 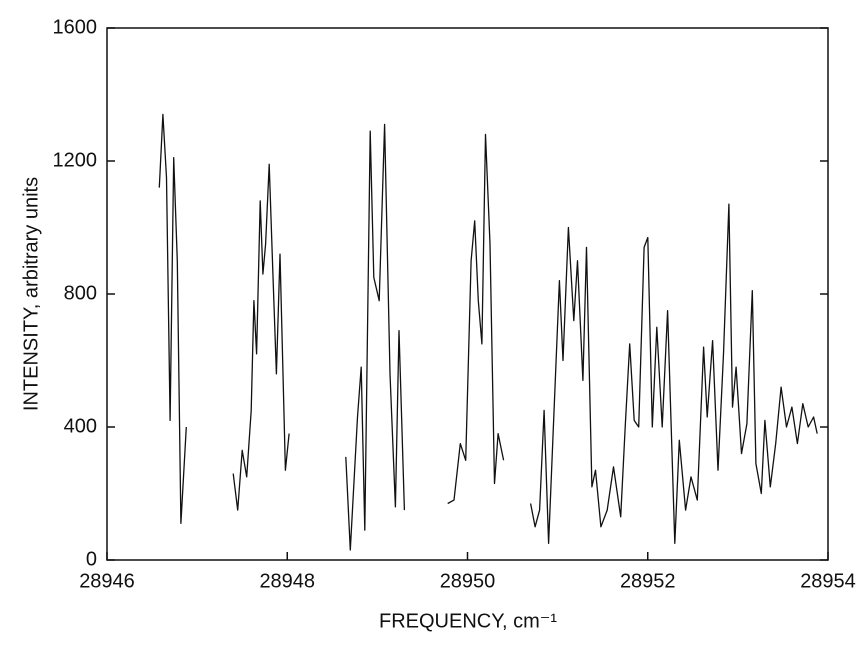 I want to click on y-tick-label: 0, so click(x=91, y=559).